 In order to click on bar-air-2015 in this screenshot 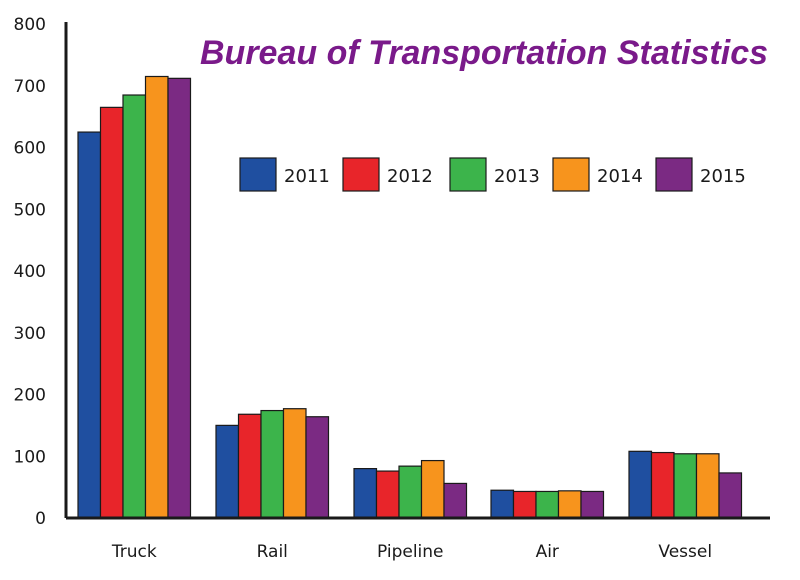, I will do `click(592, 504)`.